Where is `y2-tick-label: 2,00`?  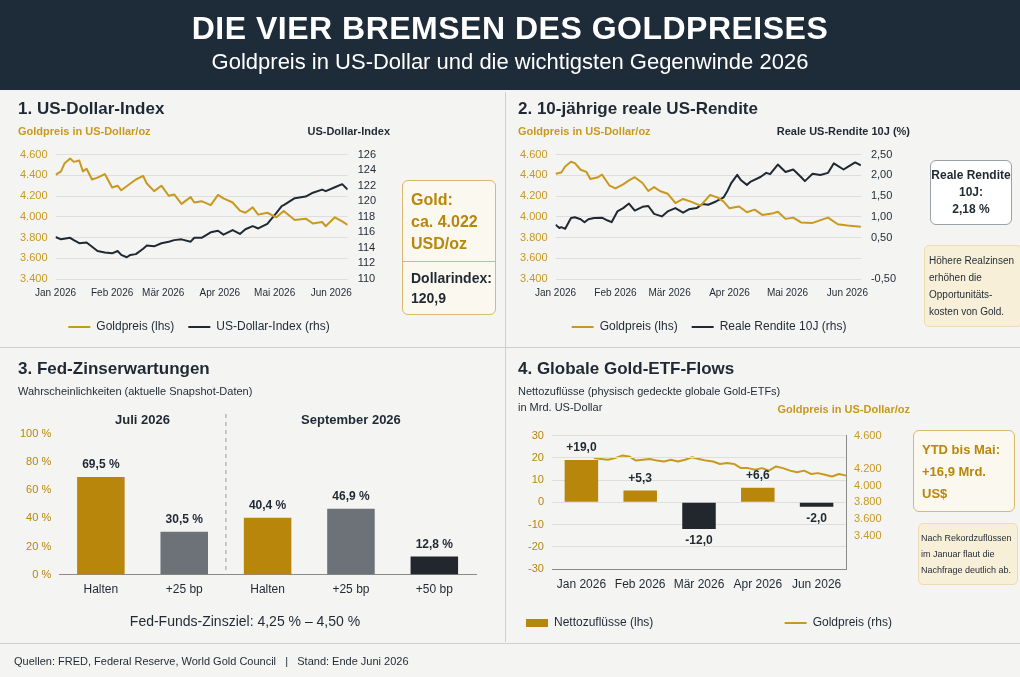
y2-tick-label: 2,00 is located at coordinates (881, 174).